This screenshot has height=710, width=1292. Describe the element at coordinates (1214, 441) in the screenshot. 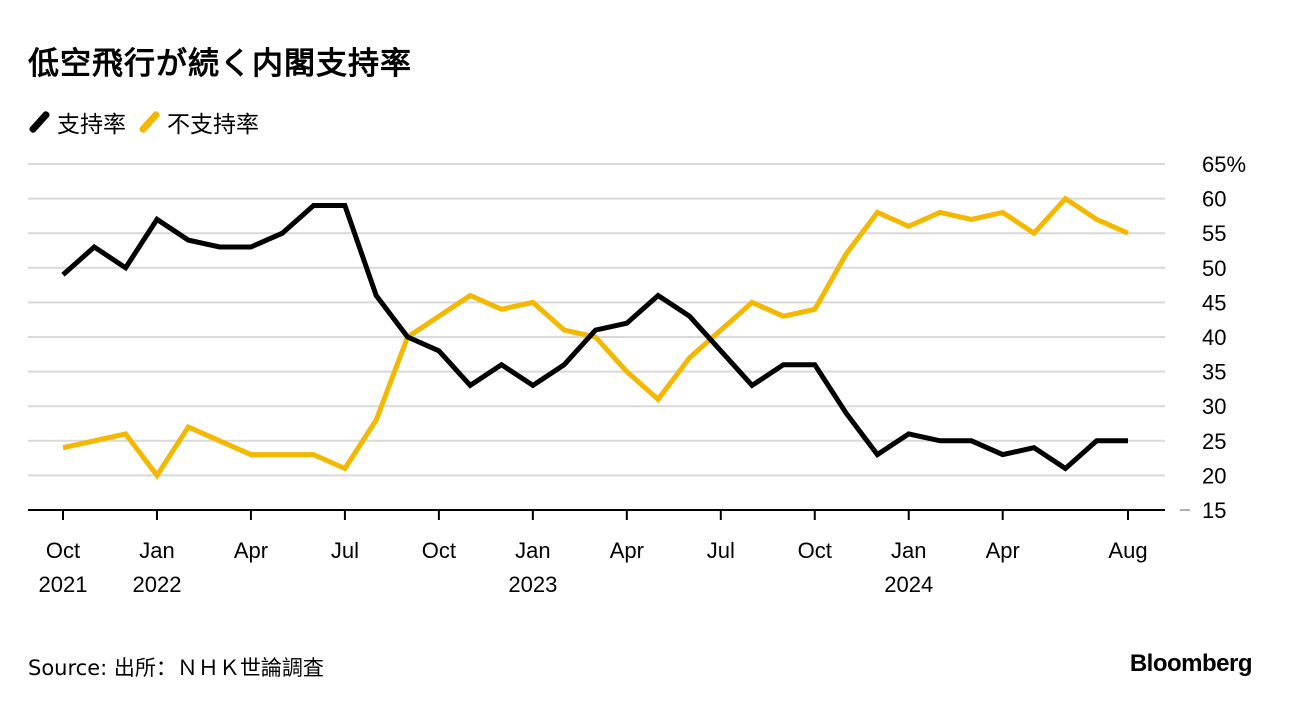

I see `y-tick-label: 25` at that location.